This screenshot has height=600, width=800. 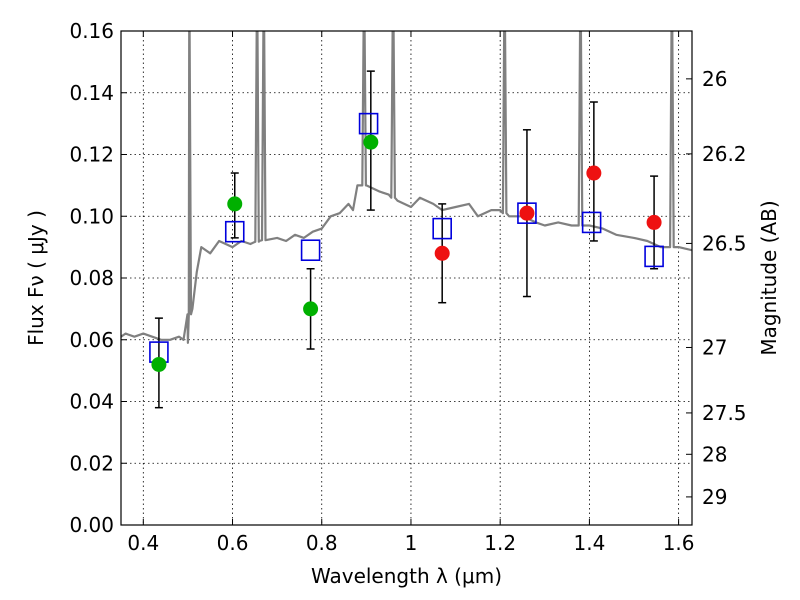 What do you see at coordinates (91, 402) in the screenshot?
I see `y-tick-label: 0.04` at bounding box center [91, 402].